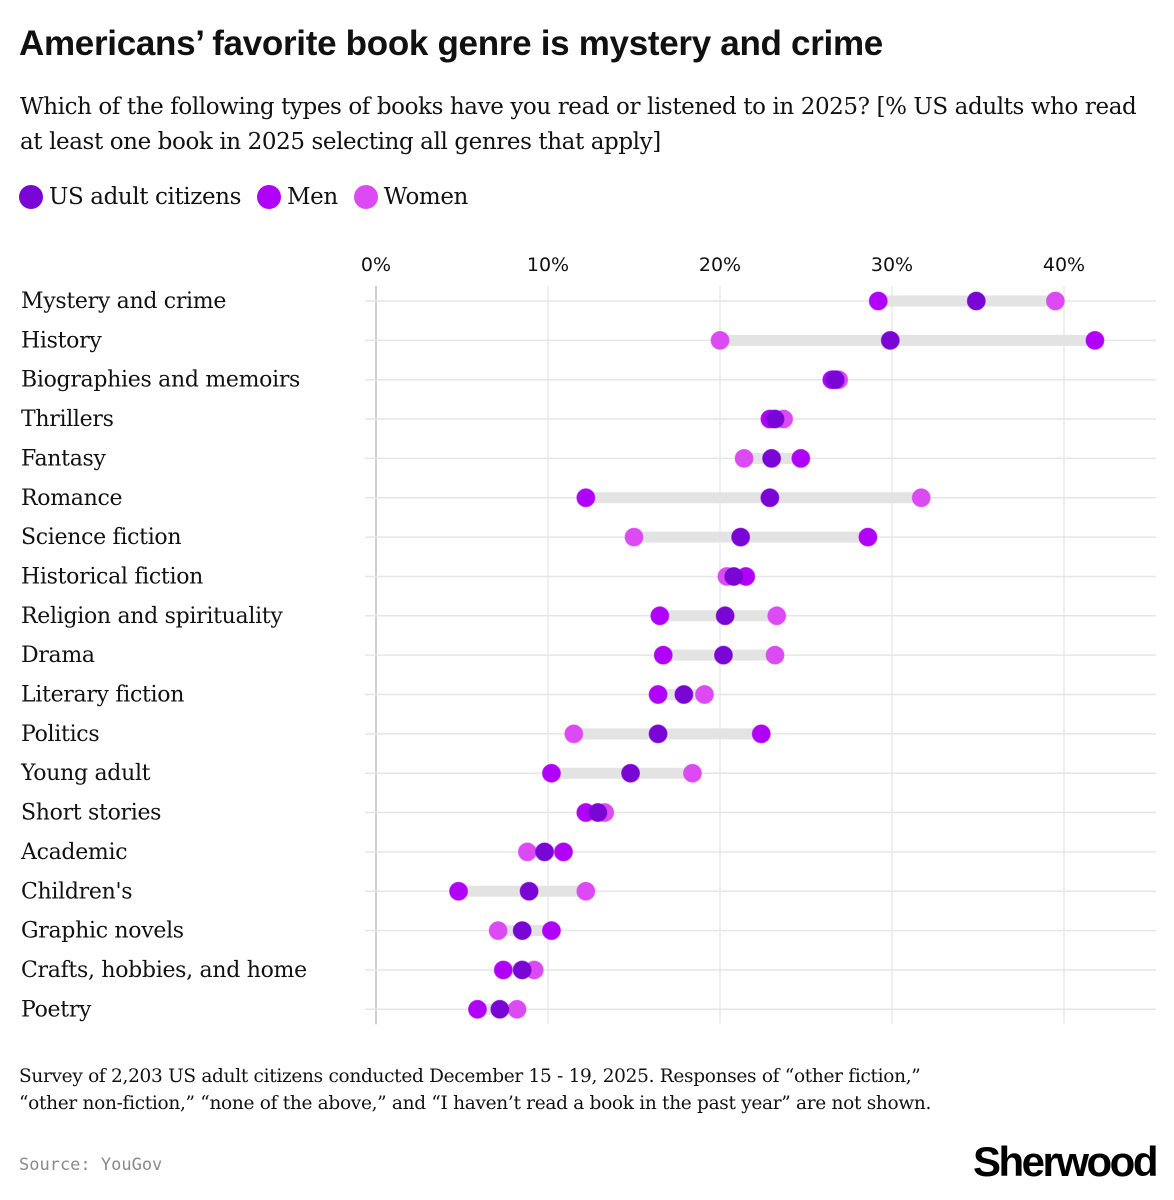  I want to click on x-axis-ticks: 0% 10% 20% 30% 40%, so click(723, 265).